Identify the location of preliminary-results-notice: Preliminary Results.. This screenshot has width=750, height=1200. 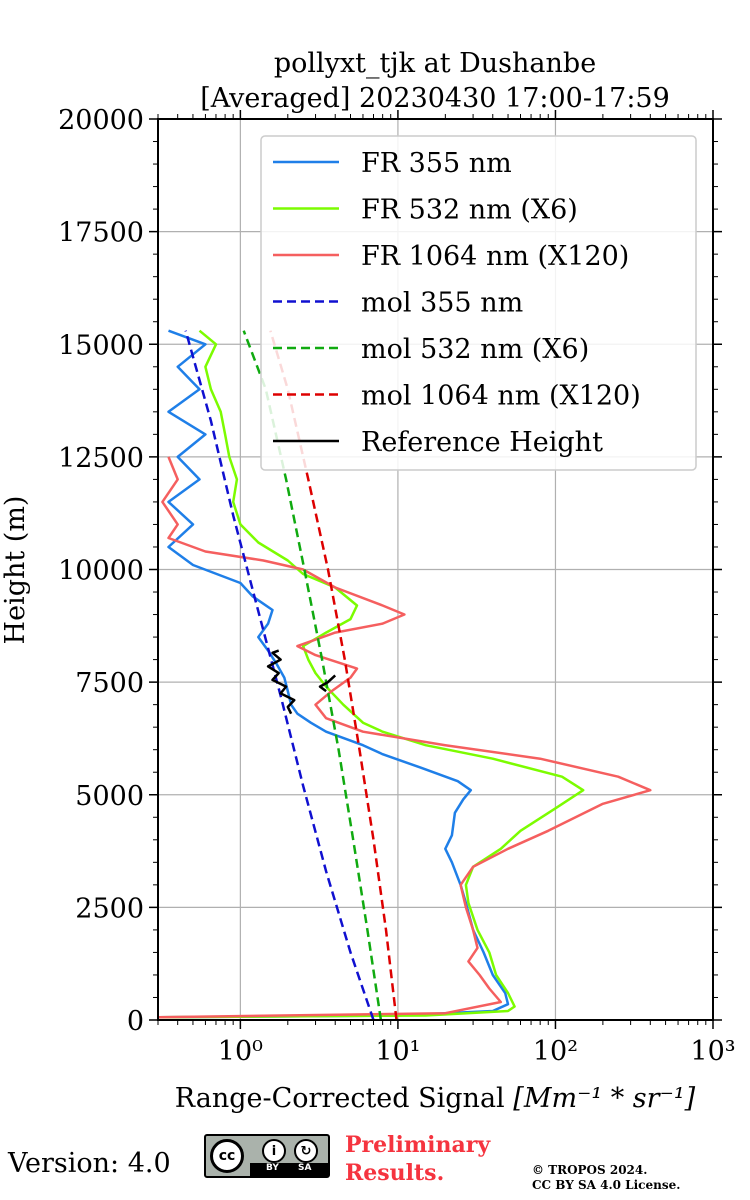
(417, 1159).